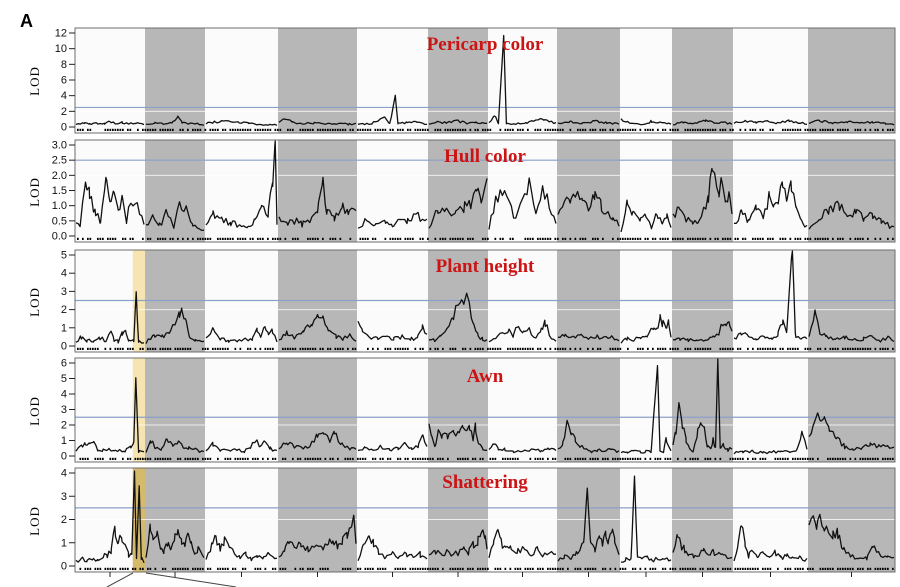 Image resolution: width=900 pixels, height=587 pixels. I want to click on lod-curve-chr8, so click(588, 208).